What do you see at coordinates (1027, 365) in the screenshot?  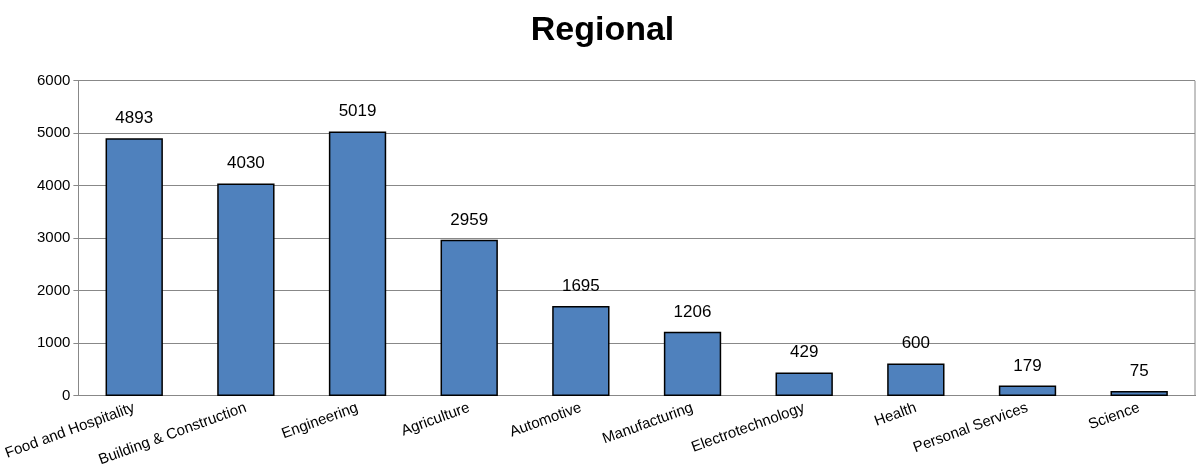 I see `data-label: 179` at bounding box center [1027, 365].